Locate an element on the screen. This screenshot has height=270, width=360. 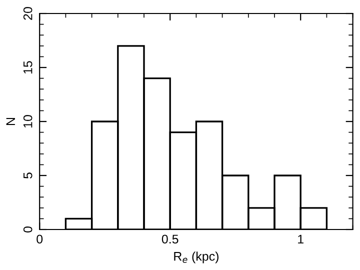
y-tick-label: 15 is located at coordinates (28, 67).